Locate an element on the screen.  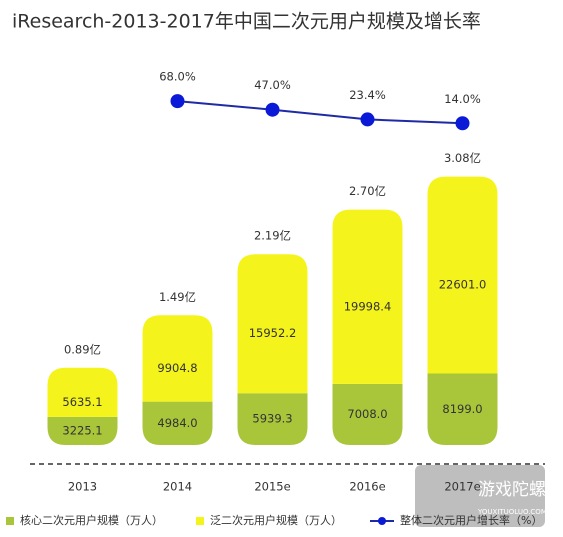
watermark-box is located at coordinates (480, 496).